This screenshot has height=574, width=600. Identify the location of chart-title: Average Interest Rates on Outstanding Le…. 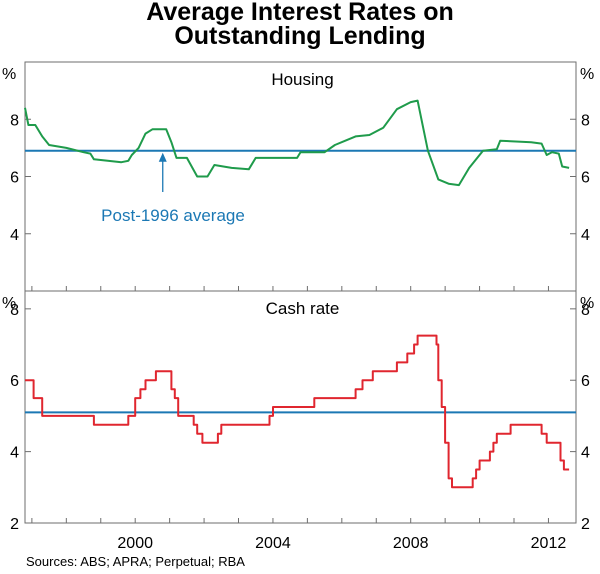
(300, 25).